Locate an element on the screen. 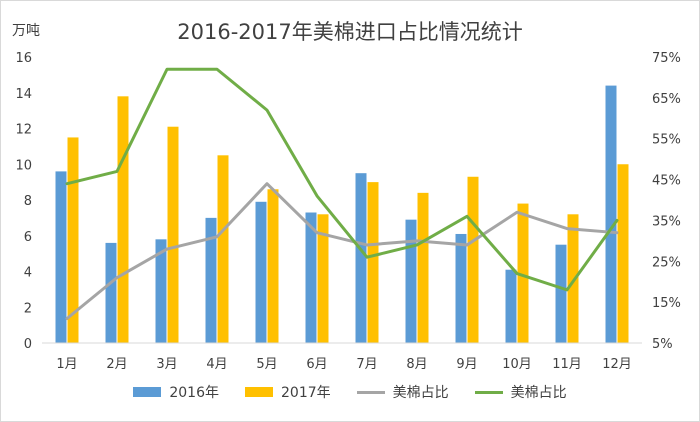 Image resolution: width=700 pixels, height=422 pixels. y-right-tick-label: 25% is located at coordinates (666, 262).